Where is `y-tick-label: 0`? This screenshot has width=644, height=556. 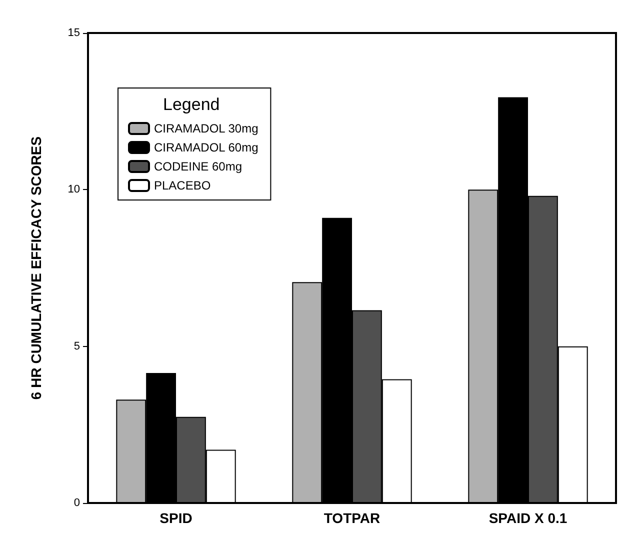 y-tick-label: 0 is located at coordinates (77, 503).